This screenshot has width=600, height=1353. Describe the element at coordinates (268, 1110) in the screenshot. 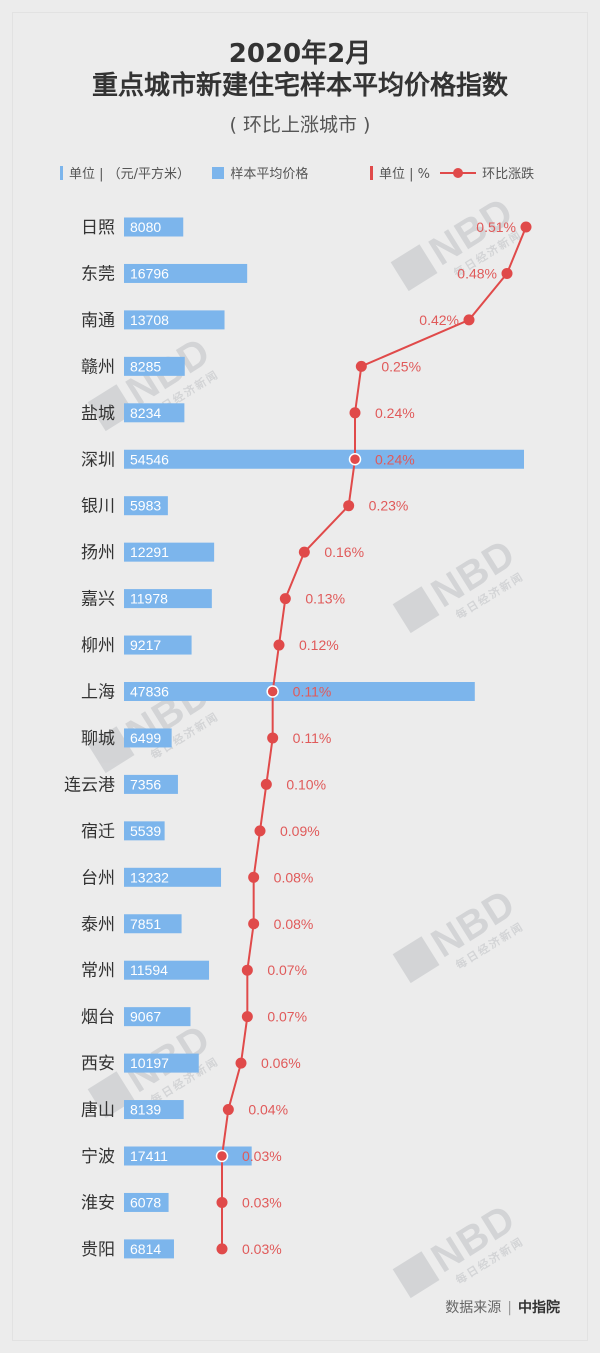

I see `line-point-label: 0.04%` at that location.